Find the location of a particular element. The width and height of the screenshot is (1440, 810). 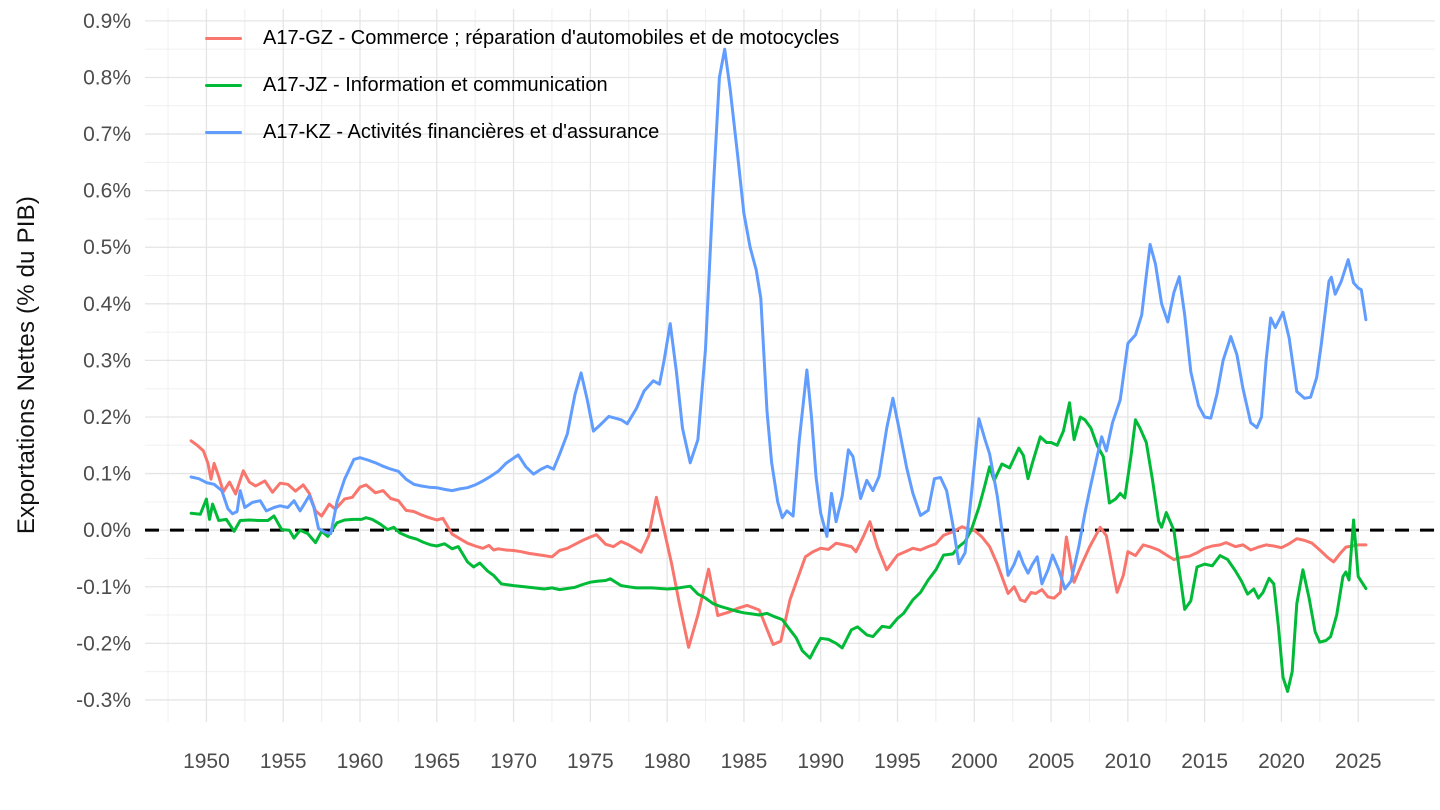

y-tick-label: -0.3% is located at coordinates (103, 700).